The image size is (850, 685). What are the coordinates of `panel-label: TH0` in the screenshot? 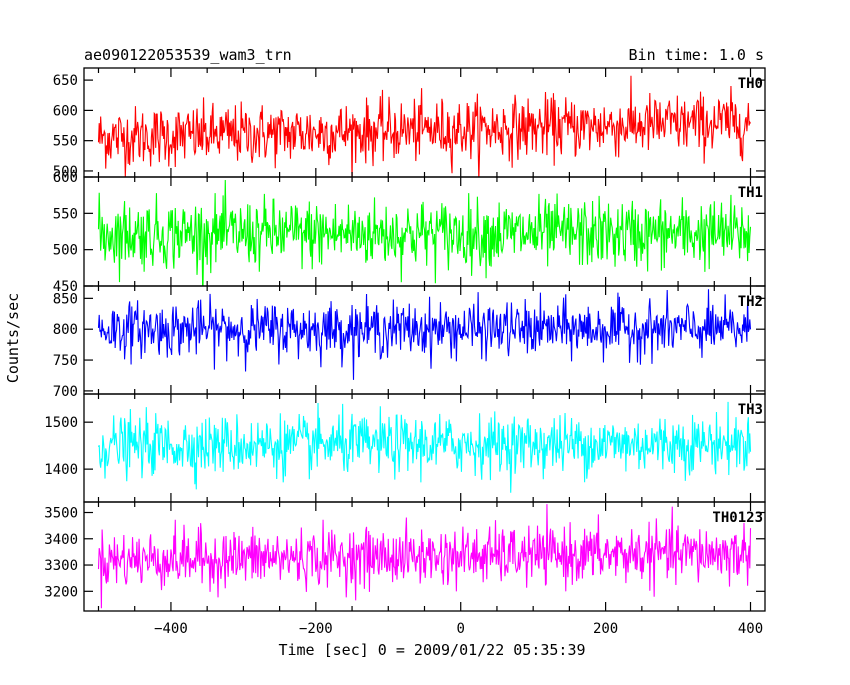 It's located at (750, 84).